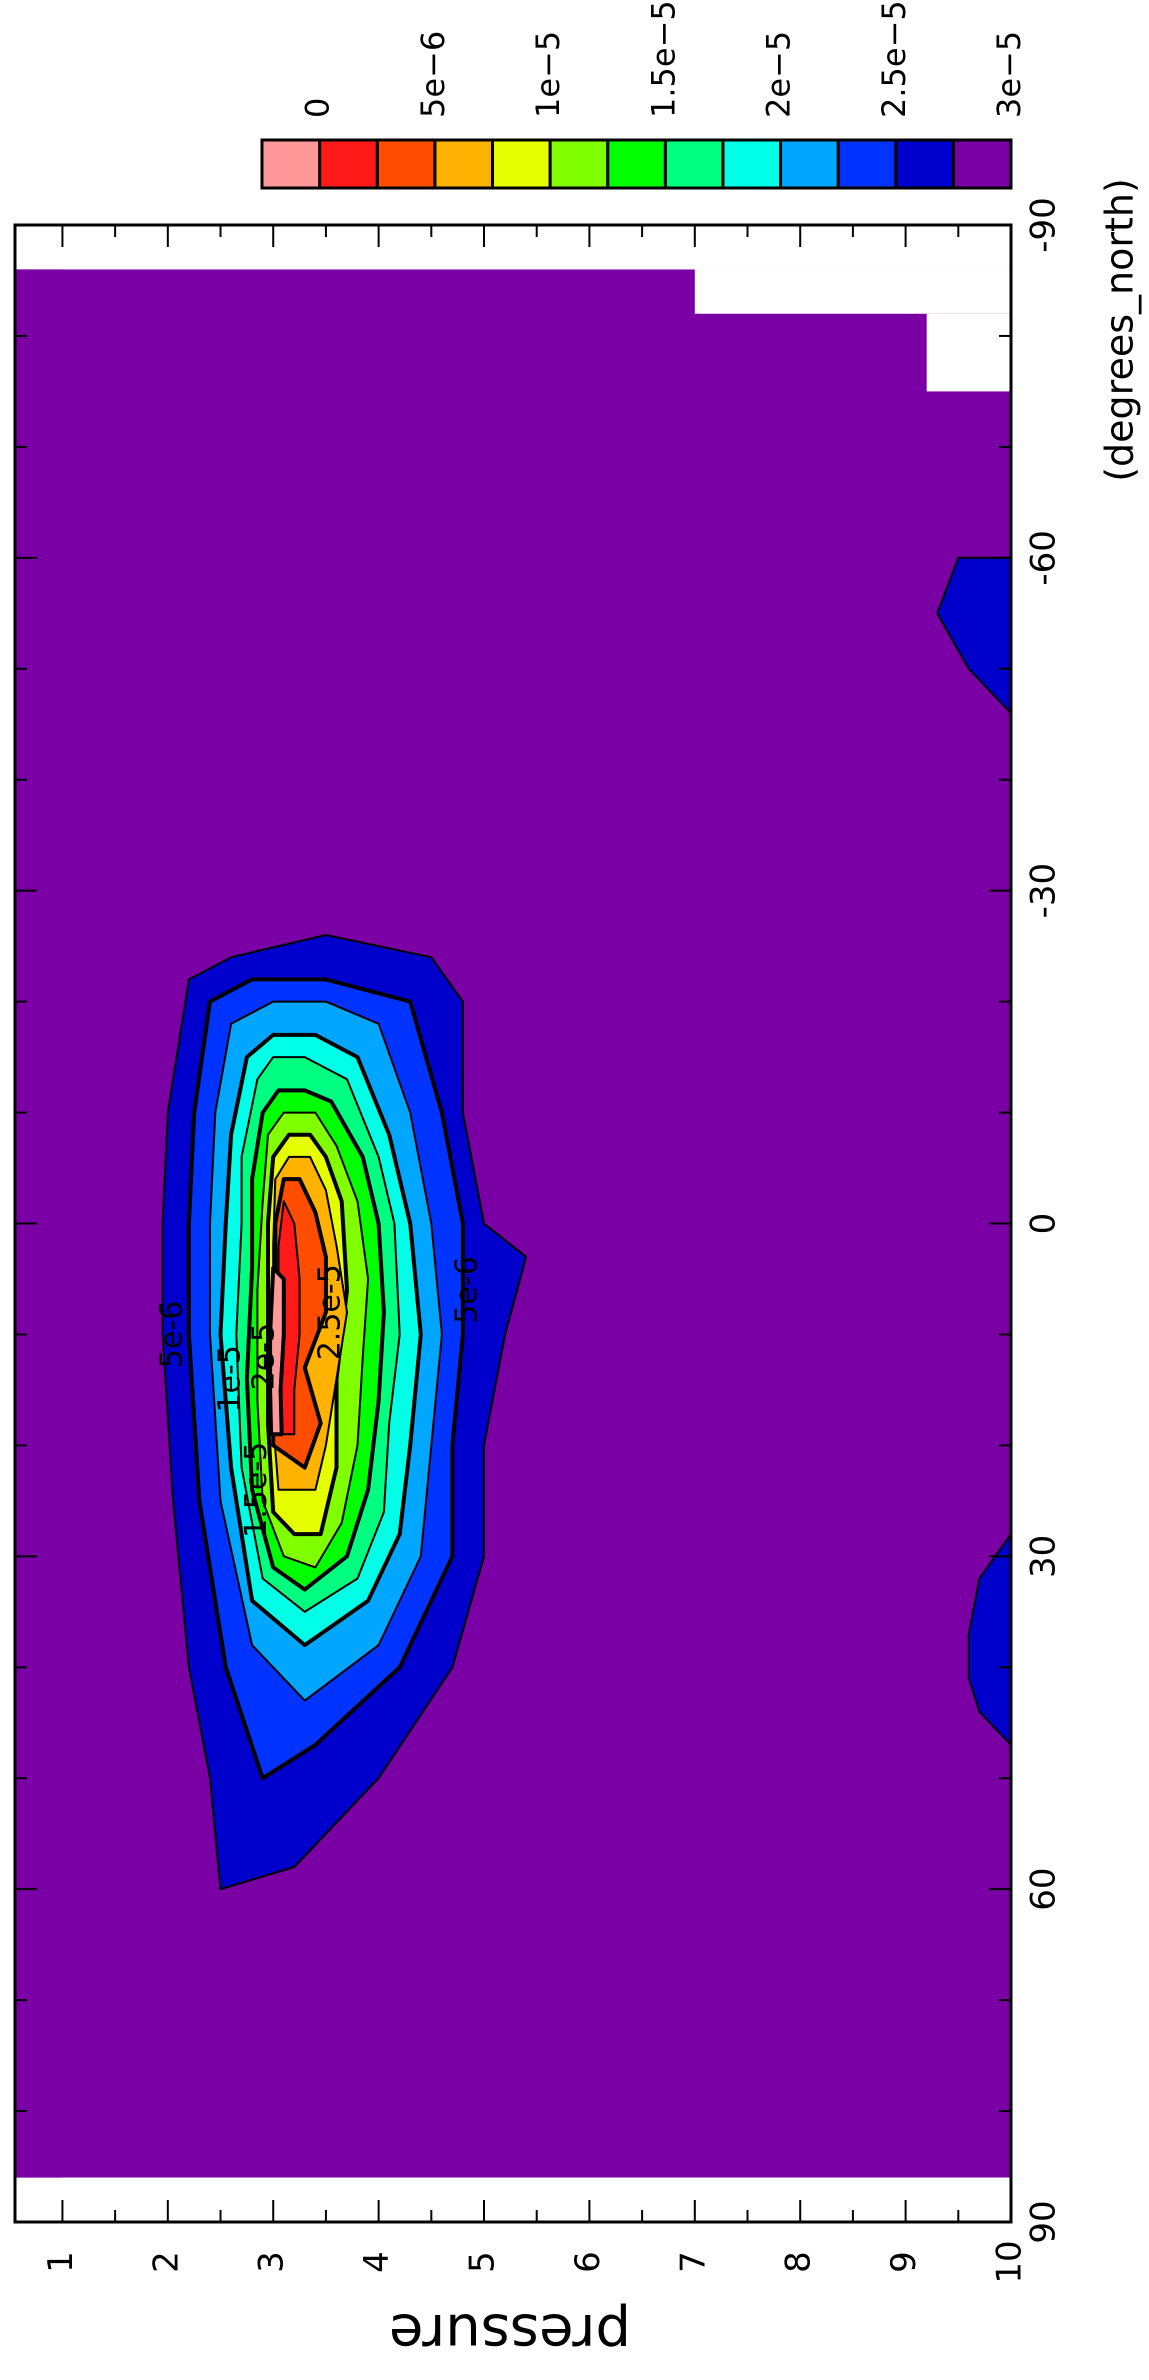 The image size is (1149, 2380). Describe the element at coordinates (510, 2333) in the screenshot. I see `y-axis-label: pressure` at that location.